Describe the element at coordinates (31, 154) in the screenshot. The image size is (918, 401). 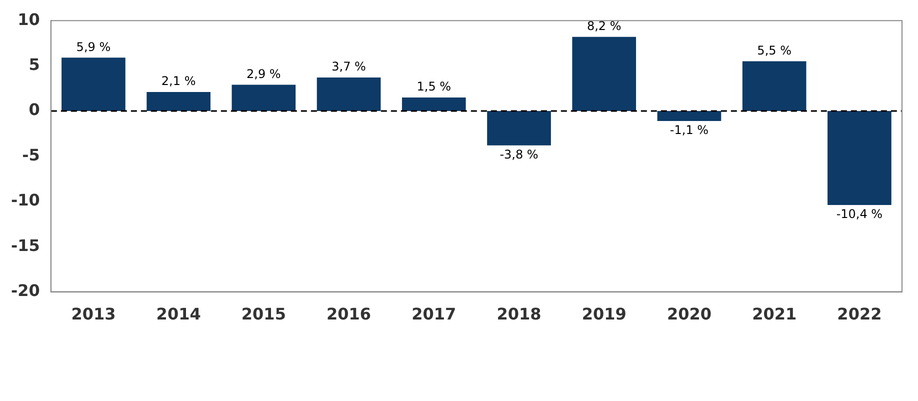
I see `y-tick-label: -5` at that location.